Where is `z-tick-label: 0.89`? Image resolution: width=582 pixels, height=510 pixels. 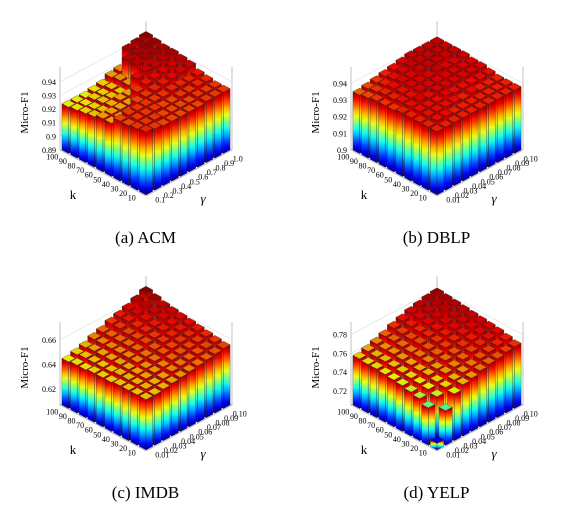
z-tick-label: 0.89 is located at coordinates (49, 150).